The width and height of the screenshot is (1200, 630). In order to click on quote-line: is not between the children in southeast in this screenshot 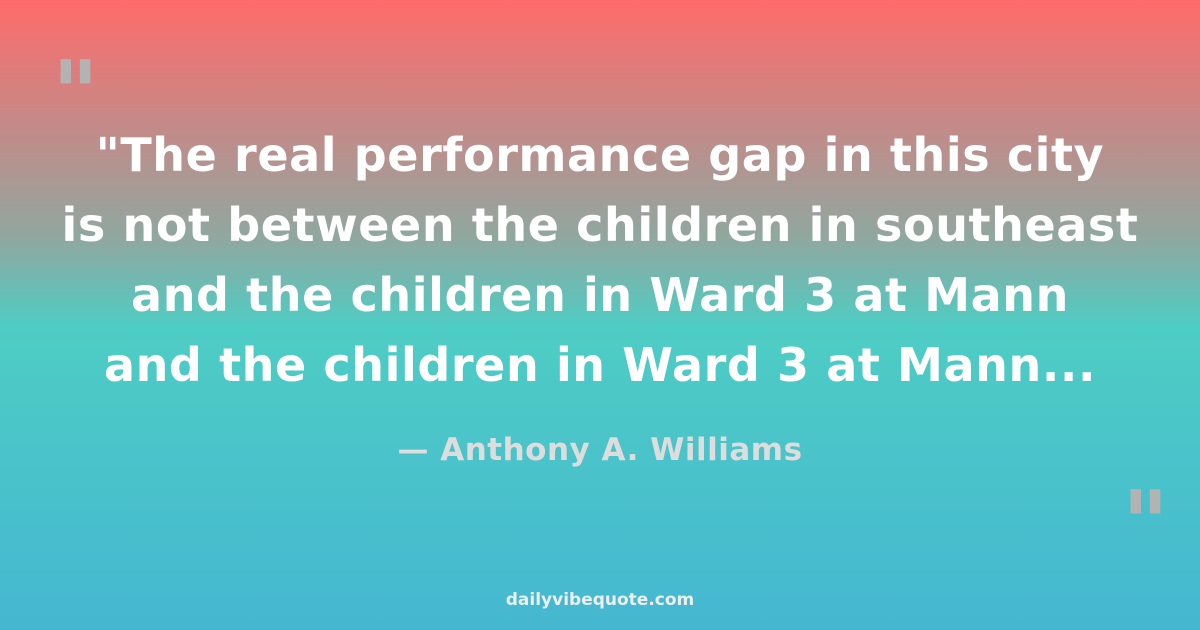, I will do `click(600, 225)`.